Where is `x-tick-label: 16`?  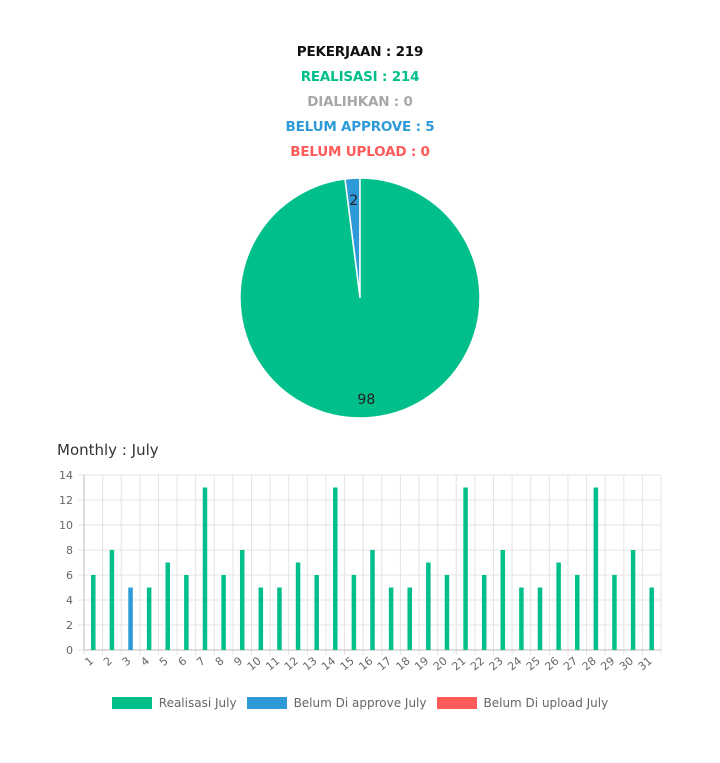 x-tick-label: 16 is located at coordinates (365, 663).